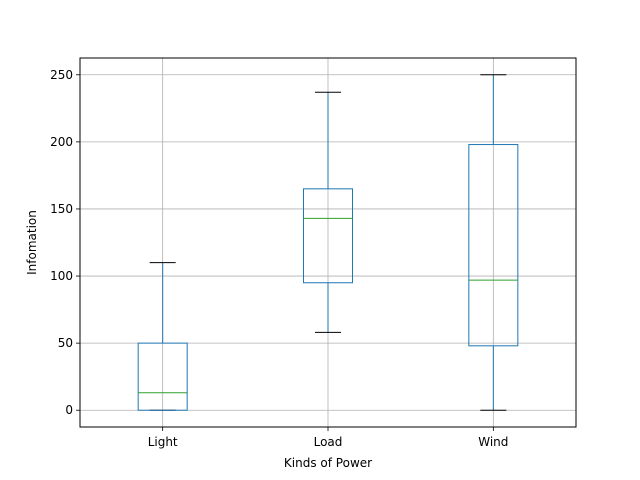  I want to click on box-wind, so click(493, 242).